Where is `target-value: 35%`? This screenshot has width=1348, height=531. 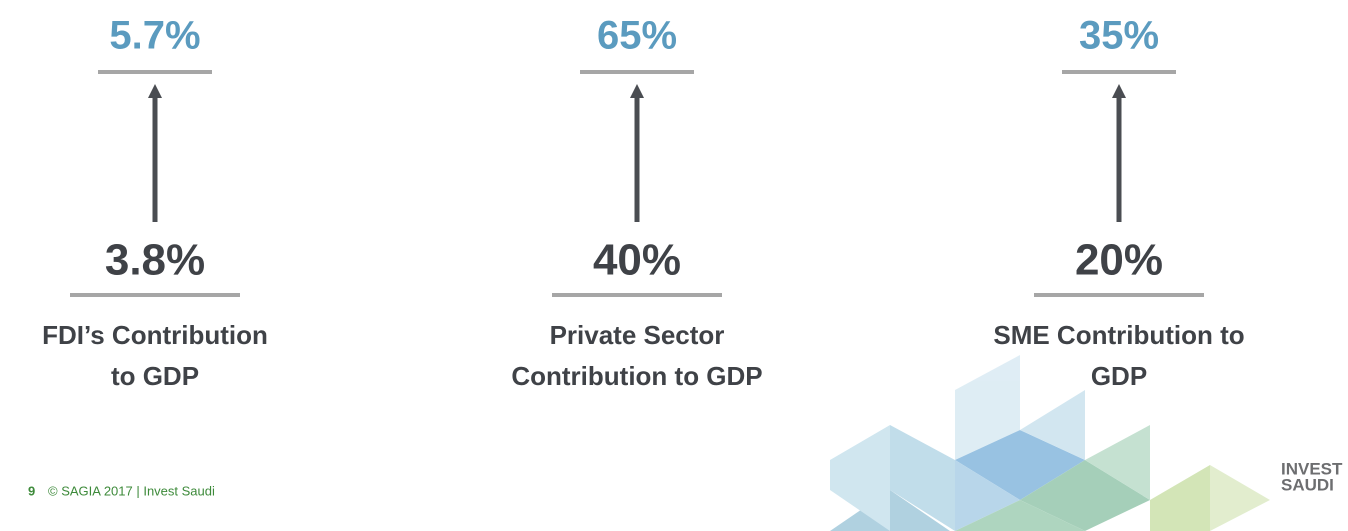 target-value: 35% is located at coordinates (1119, 36).